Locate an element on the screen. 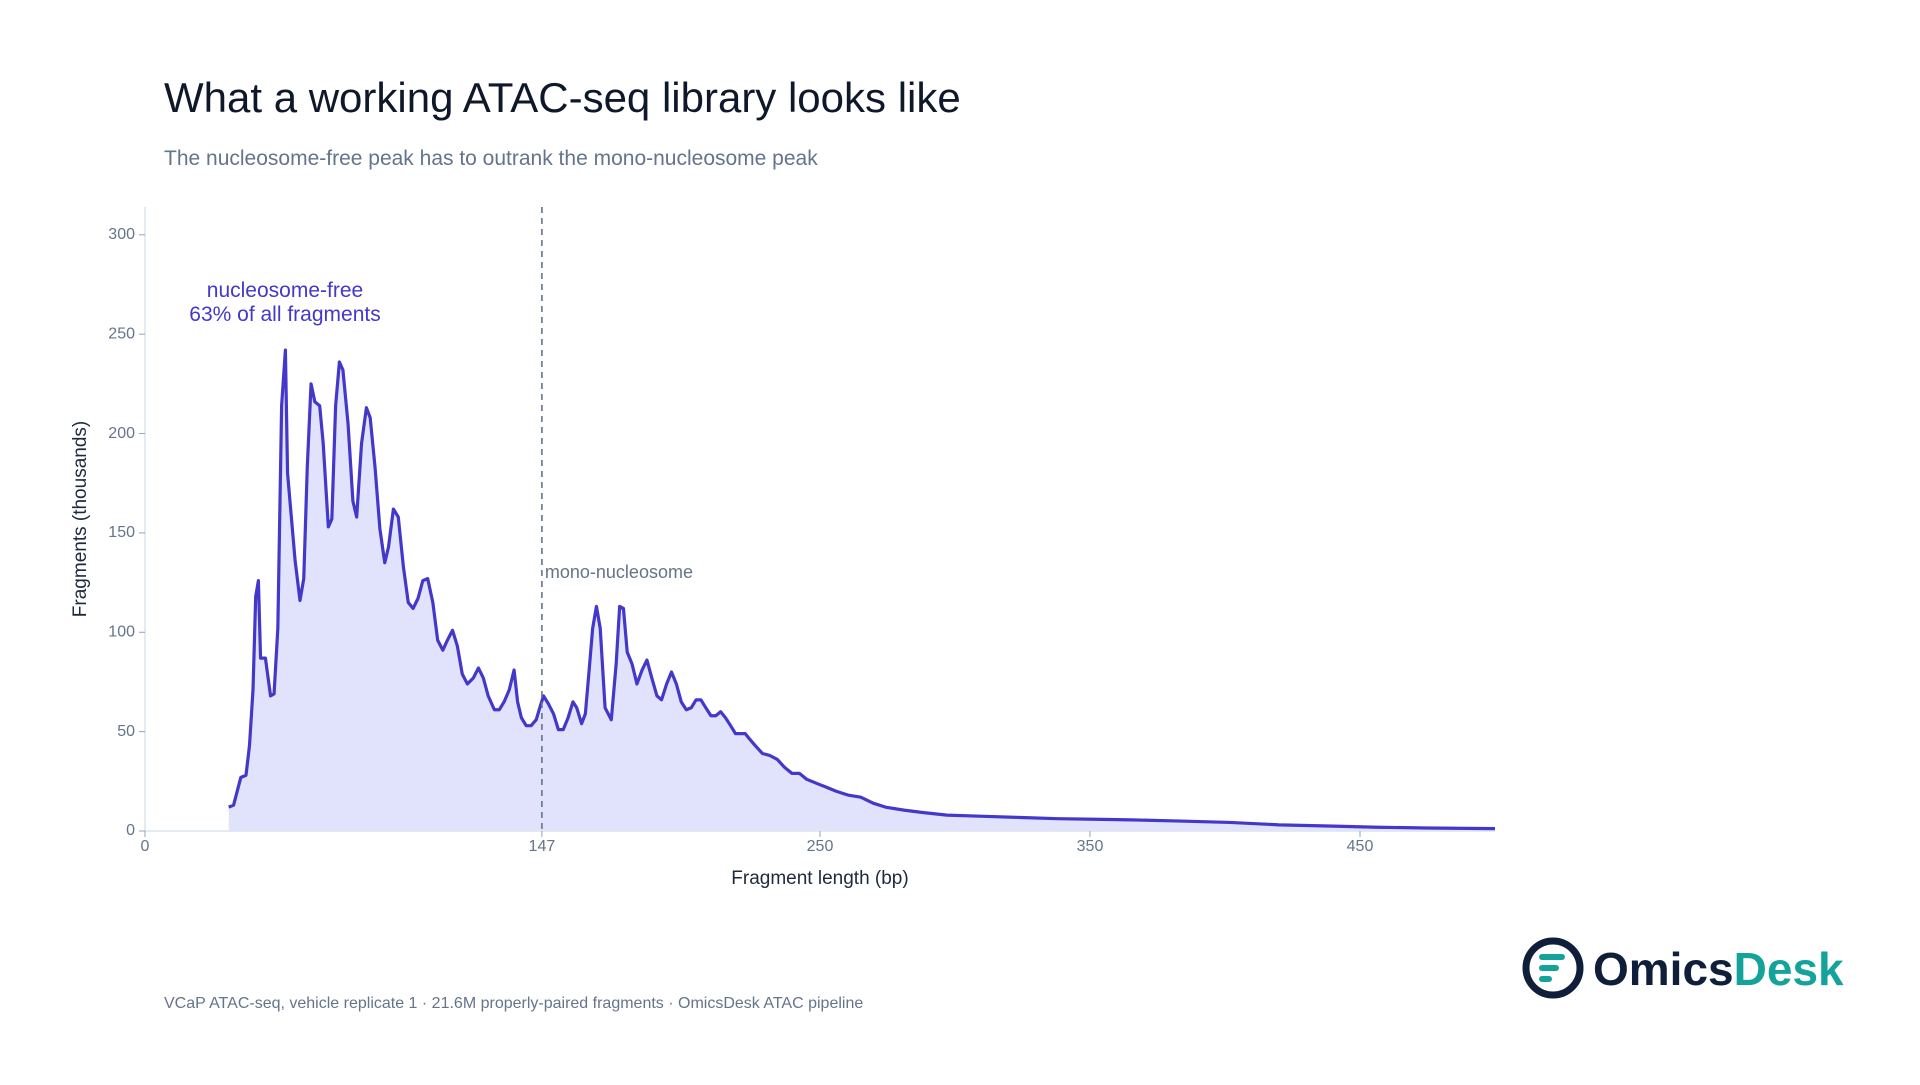 This screenshot has width=1920, height=1085. y-tick-label: 250 is located at coordinates (121, 333).